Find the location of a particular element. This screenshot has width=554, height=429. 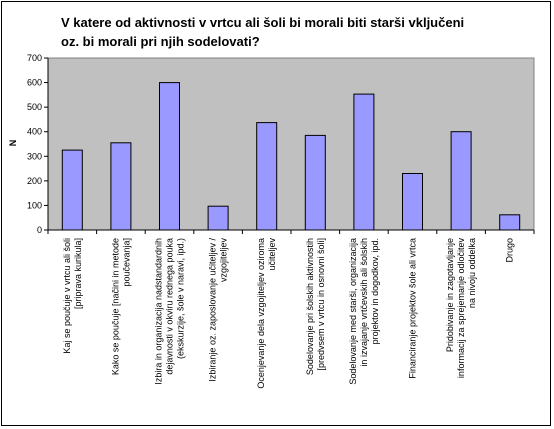

x-tick-label-3-line-1: Izbira in organizacija nadstandardnih is located at coordinates (159, 311).